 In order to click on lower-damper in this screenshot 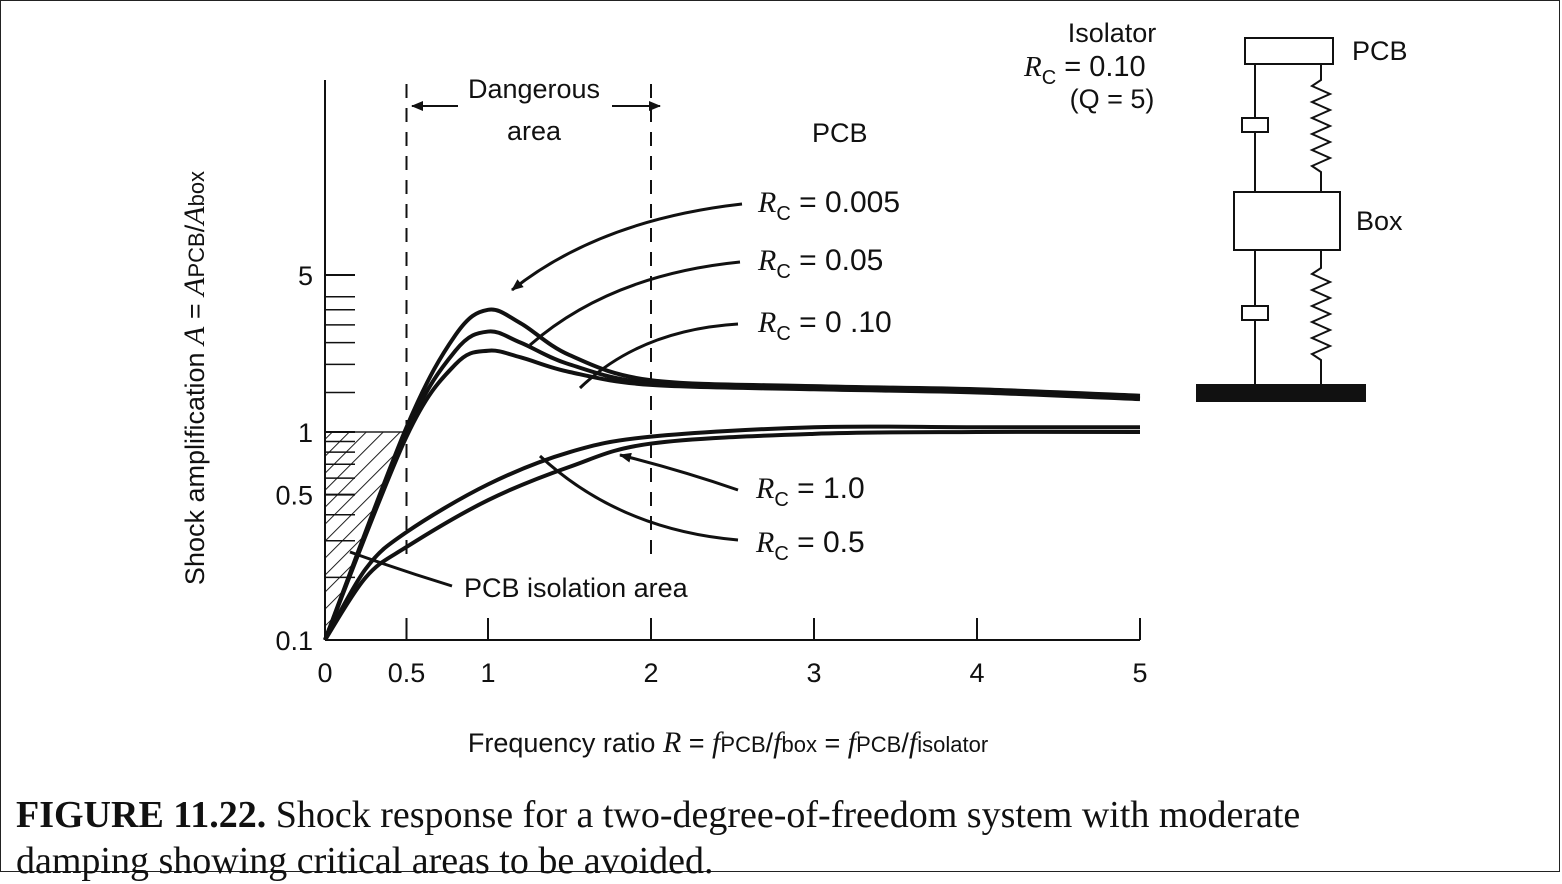, I will do `click(1255, 313)`.